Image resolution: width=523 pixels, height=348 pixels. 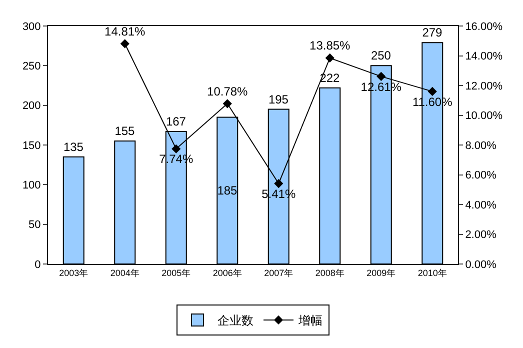 What do you see at coordinates (381, 55) in the screenshot?
I see `data-label: 250` at bounding box center [381, 55].